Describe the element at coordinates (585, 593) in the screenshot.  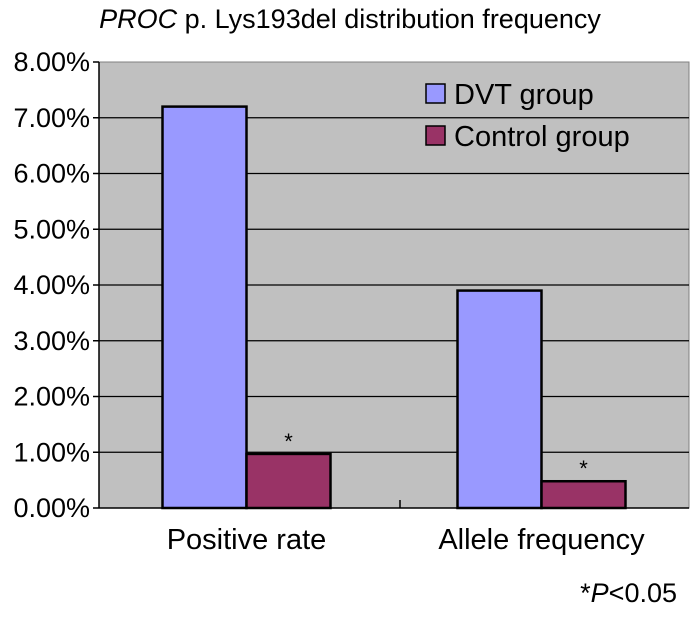
I see `footnote-star: *` at that location.